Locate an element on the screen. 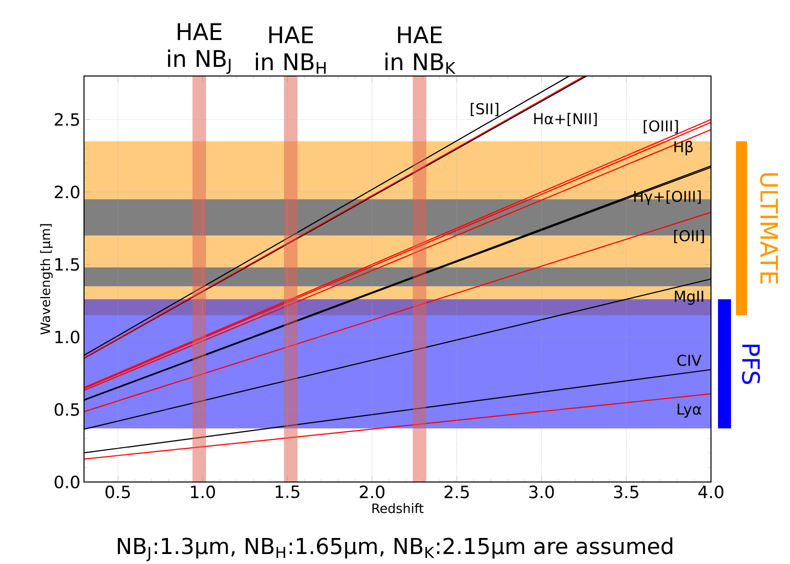  band-label: ULTIMATE is located at coordinates (769, 228).